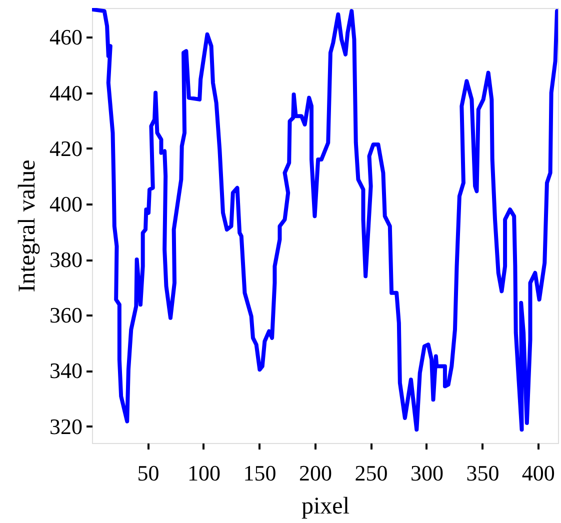 Image resolution: width=561 pixels, height=523 pixels. Describe the element at coordinates (203, 473) in the screenshot. I see `x-tick-label: 100` at that location.